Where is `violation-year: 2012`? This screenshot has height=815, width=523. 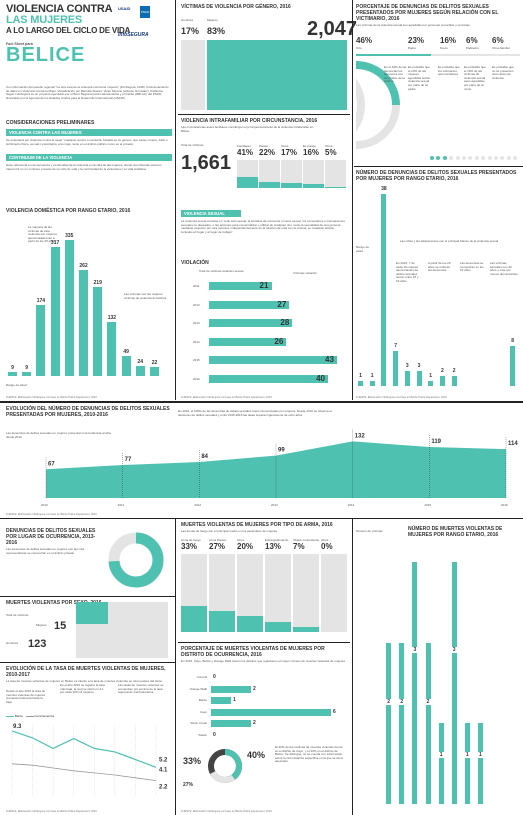
violation-year: 2012 is located at coordinates (196, 304).